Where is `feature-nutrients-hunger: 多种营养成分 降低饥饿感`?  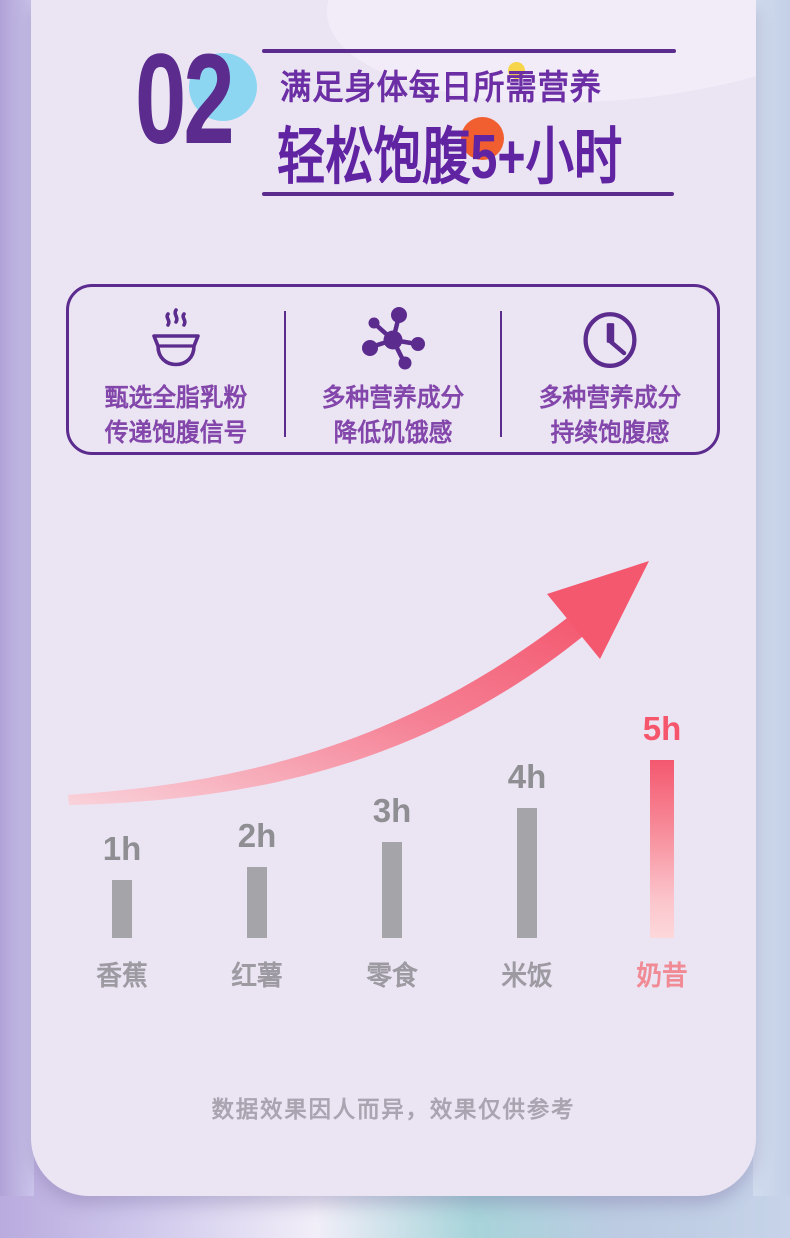 feature-nutrients-hunger: 多种营养成分 降低饥饿感 is located at coordinates (393, 369).